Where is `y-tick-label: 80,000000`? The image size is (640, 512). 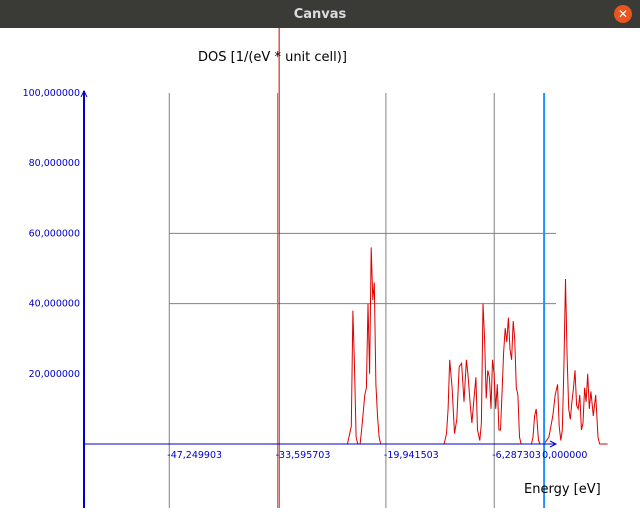 y-tick-label: 80,000000 is located at coordinates (54, 163).